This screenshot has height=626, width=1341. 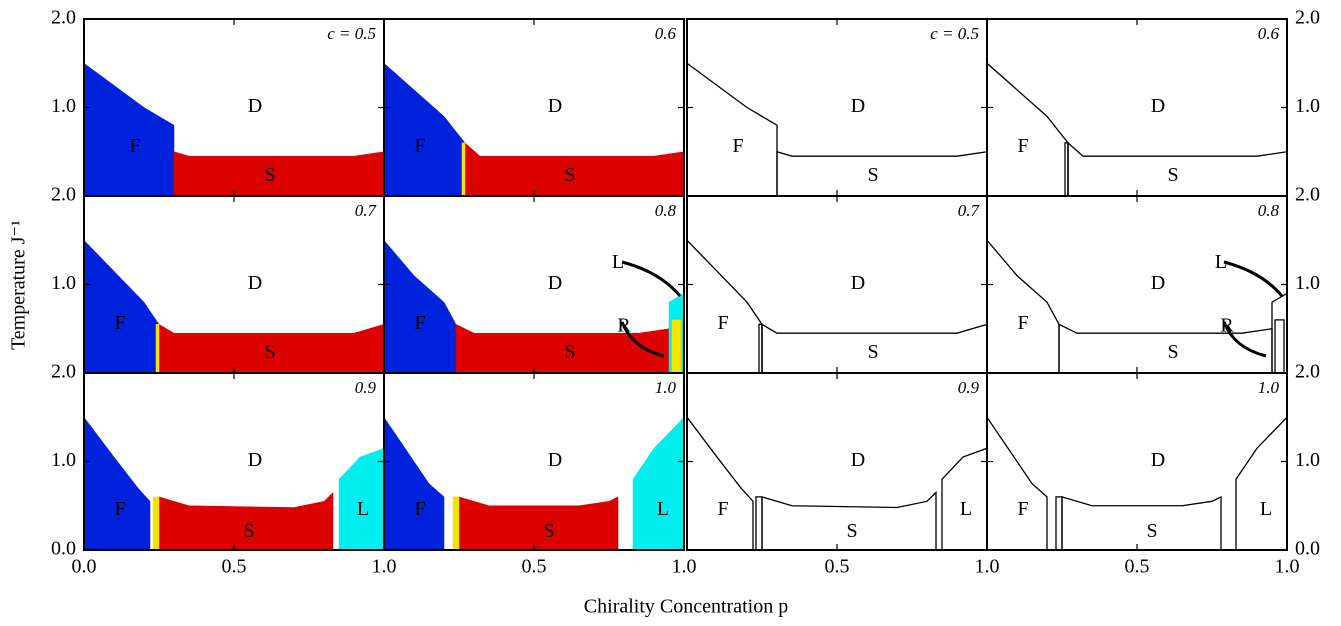 I want to click on arrows, so click(x=952, y=309).